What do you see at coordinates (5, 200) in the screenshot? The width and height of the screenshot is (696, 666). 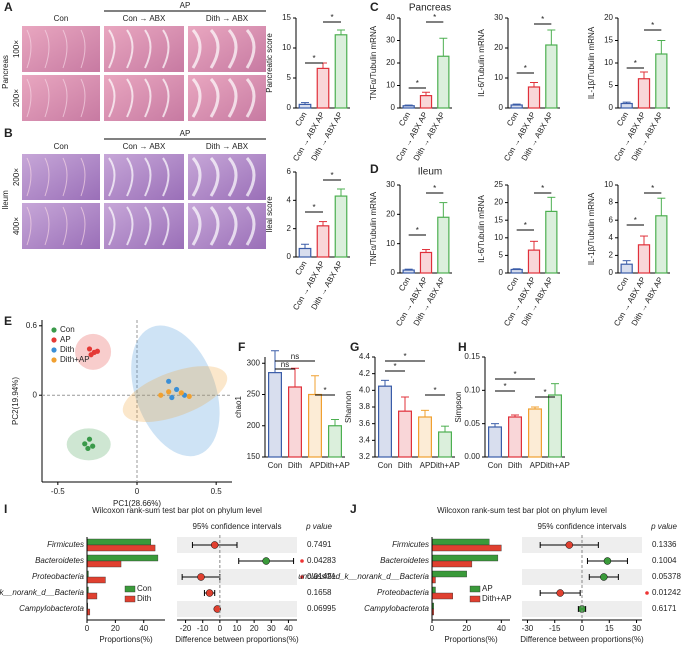 I see `tissue-label: Ileum` at bounding box center [5, 200].